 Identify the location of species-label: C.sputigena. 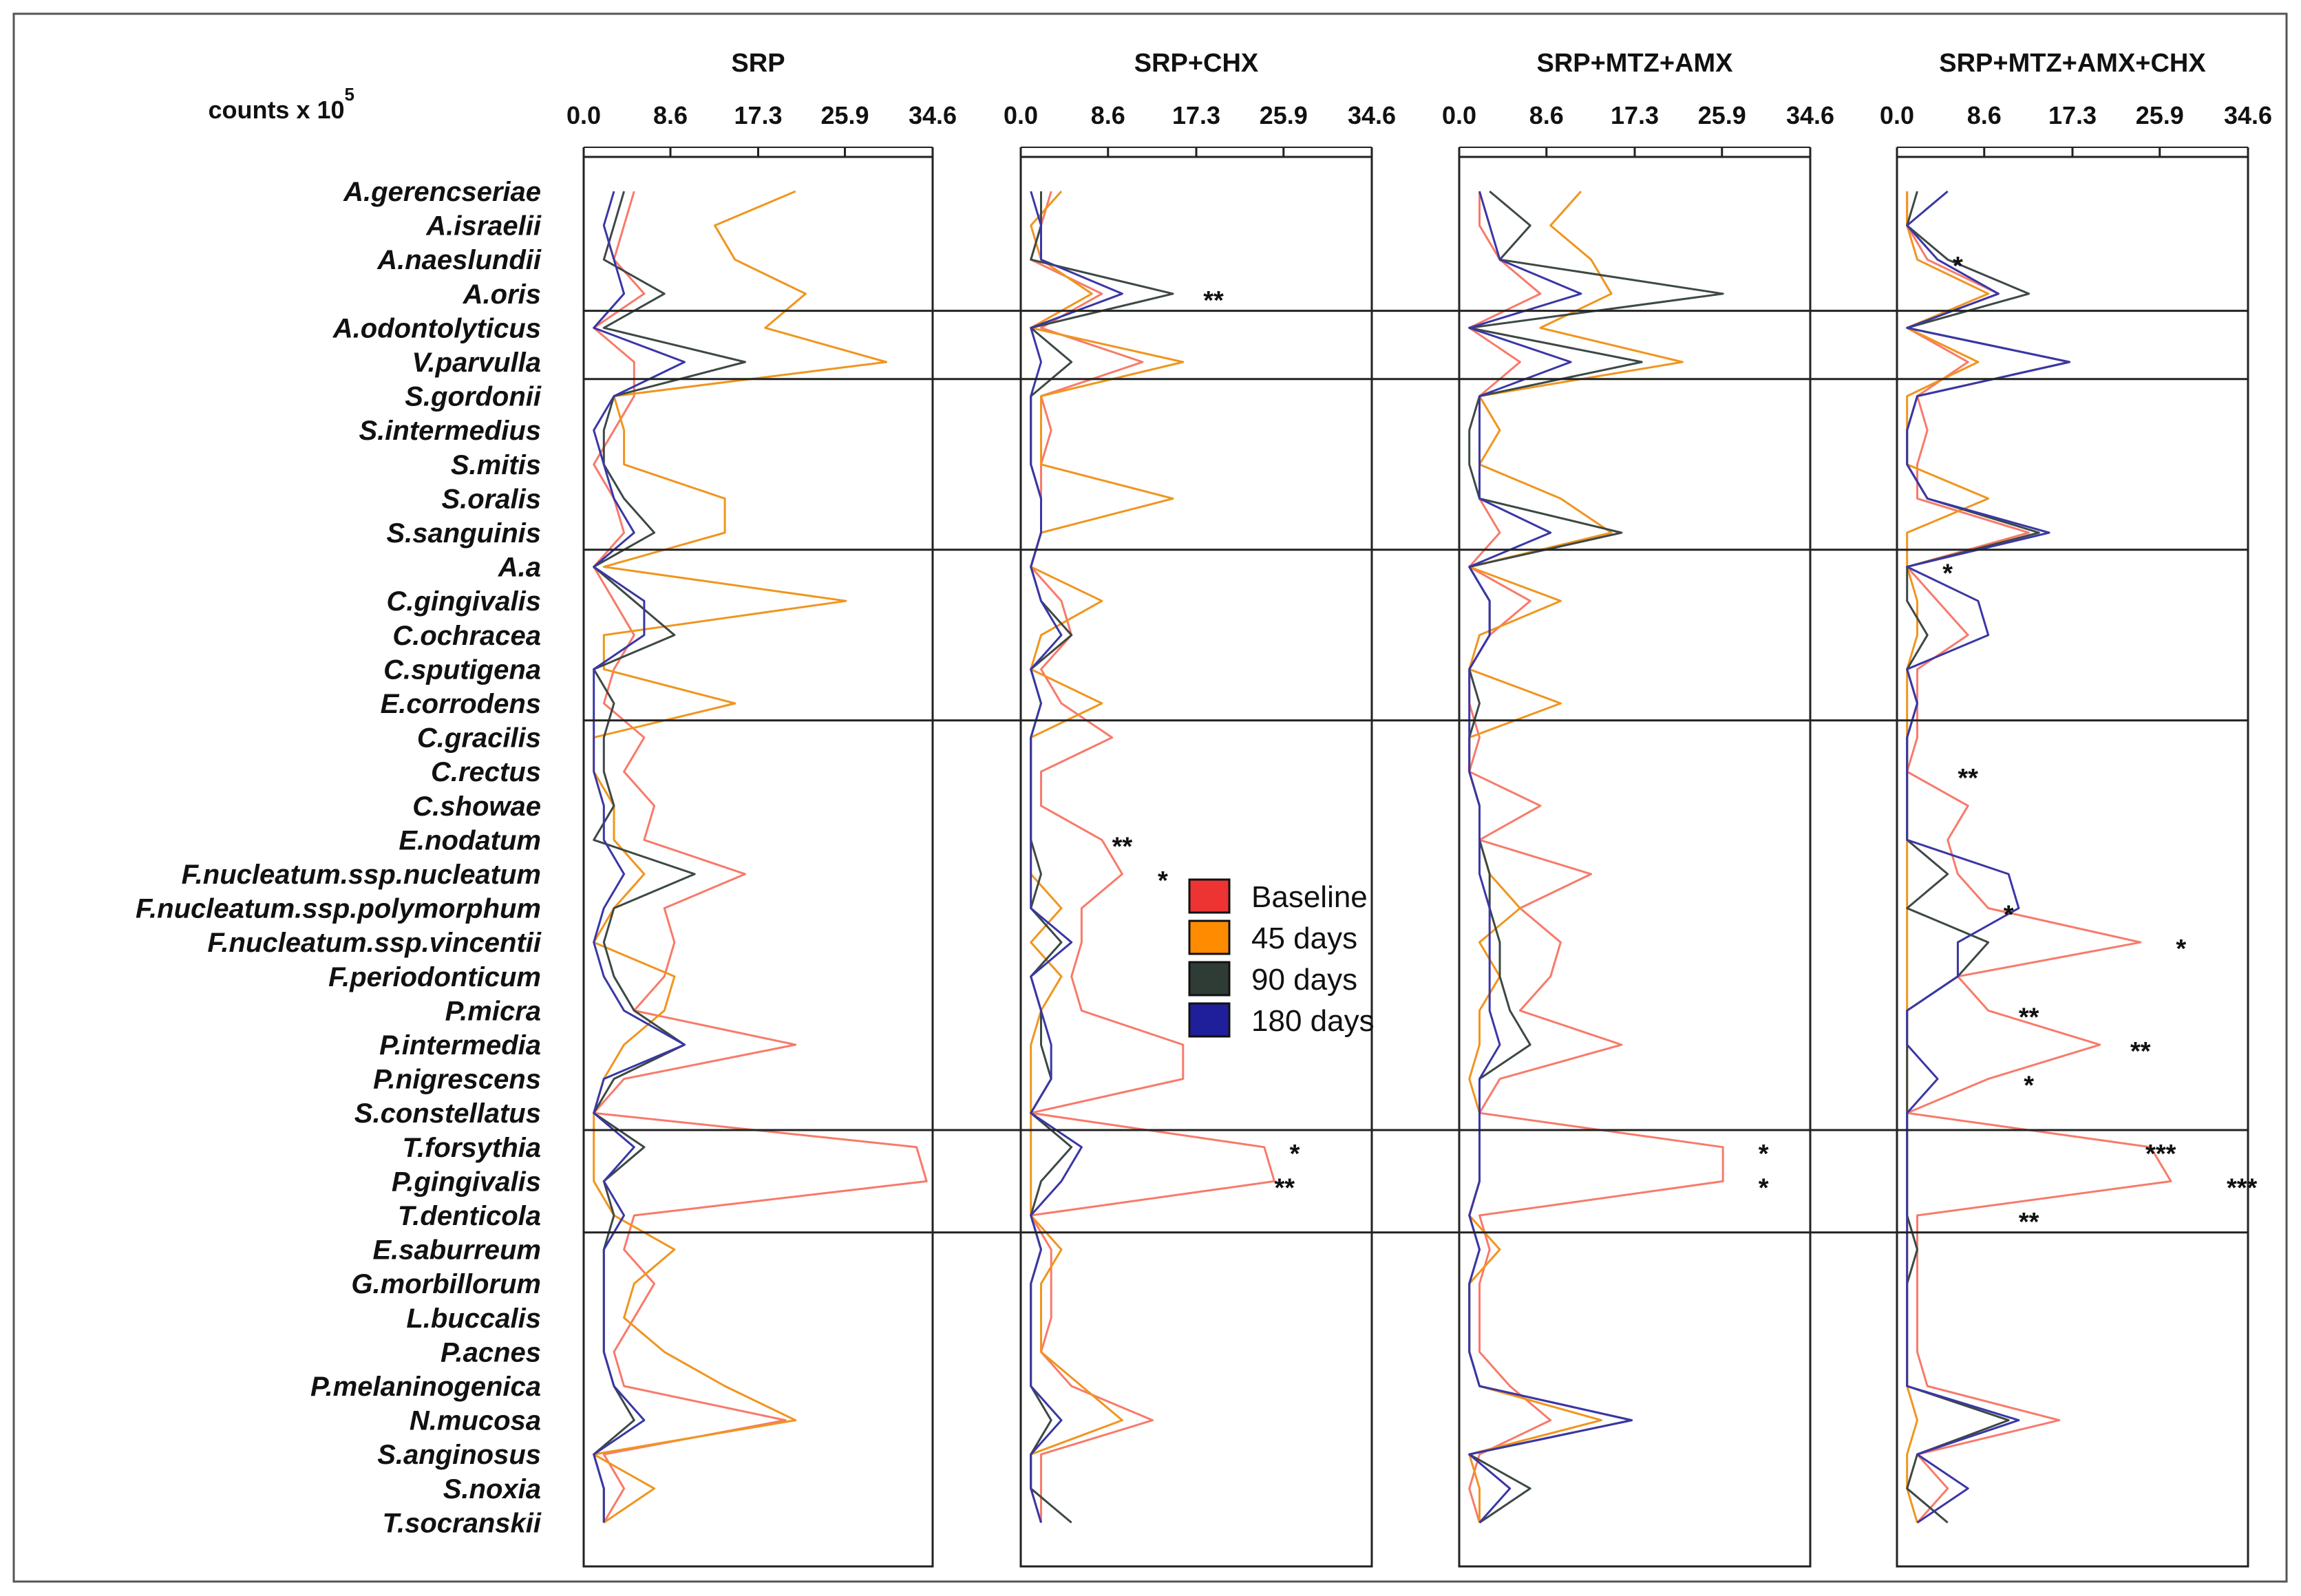
(462, 670).